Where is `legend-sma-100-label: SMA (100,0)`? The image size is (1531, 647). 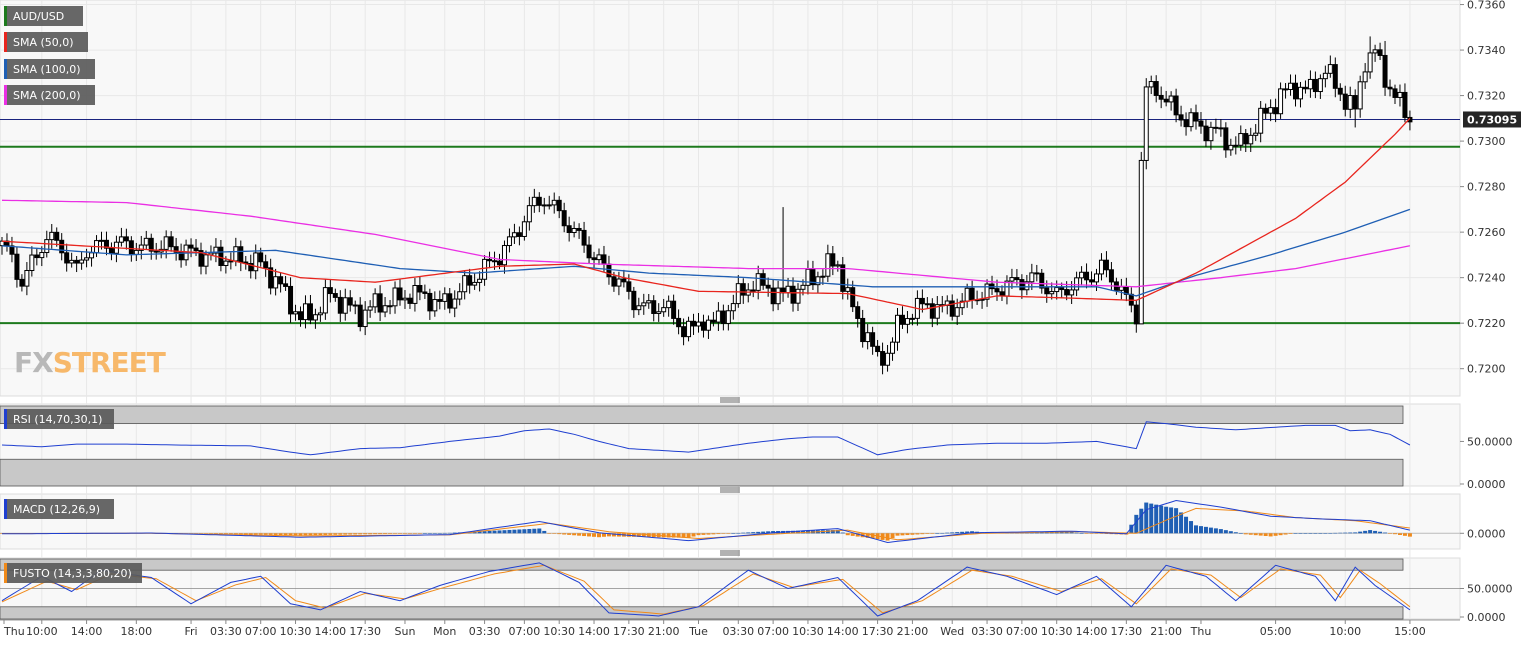 legend-sma-100-label: SMA (100,0) is located at coordinates (47, 69).